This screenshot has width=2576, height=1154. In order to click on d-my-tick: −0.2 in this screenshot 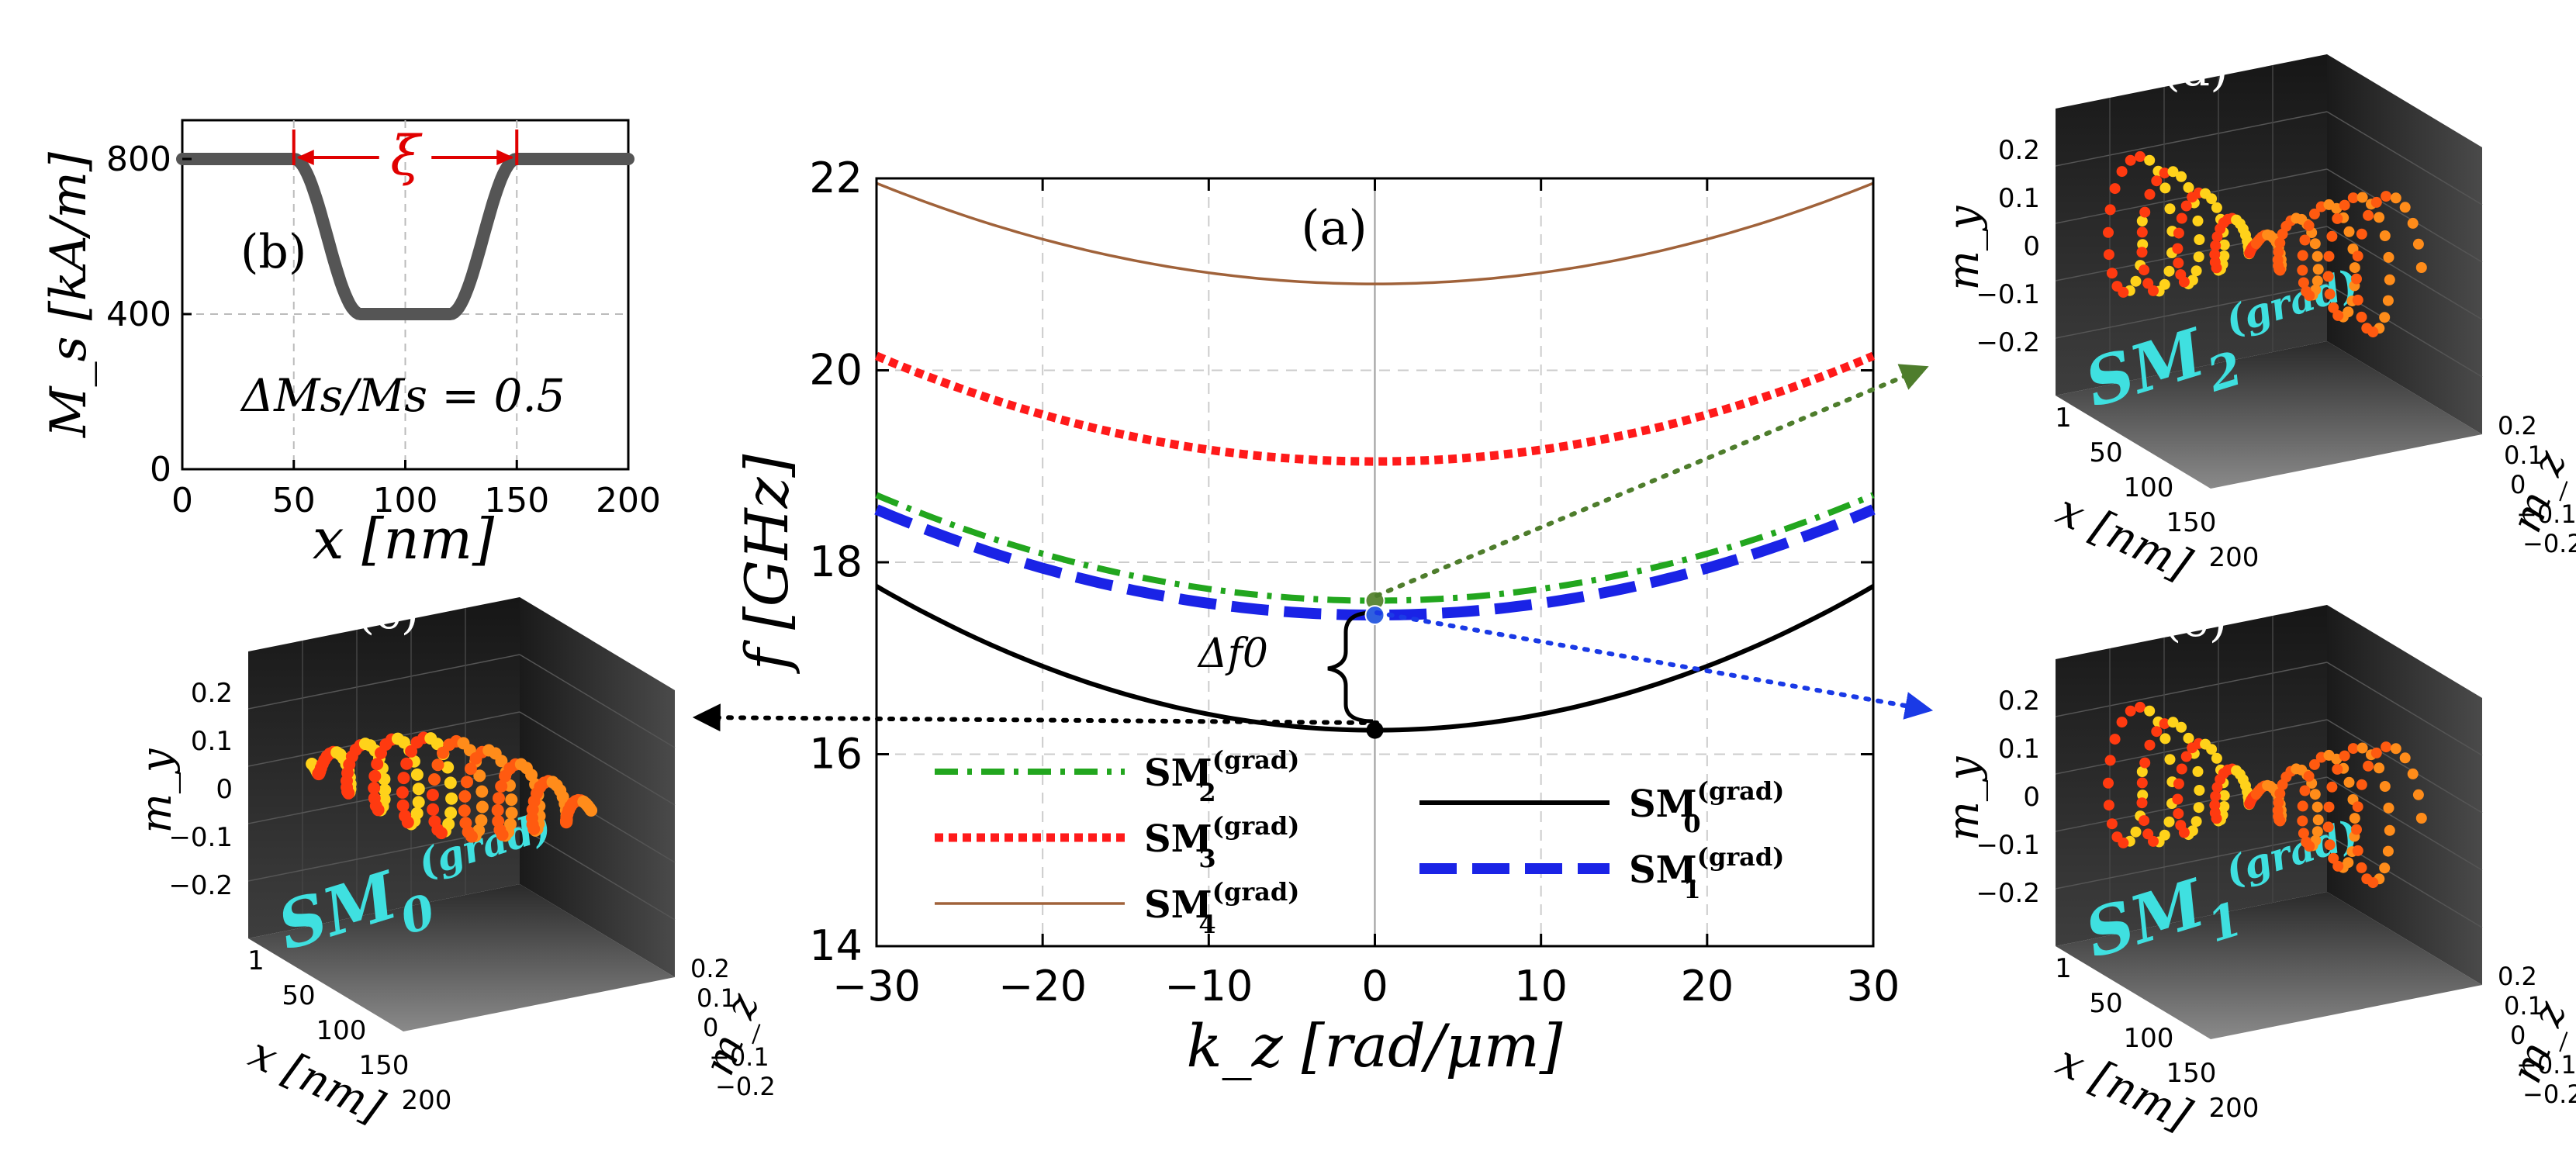, I will do `click(2008, 342)`.